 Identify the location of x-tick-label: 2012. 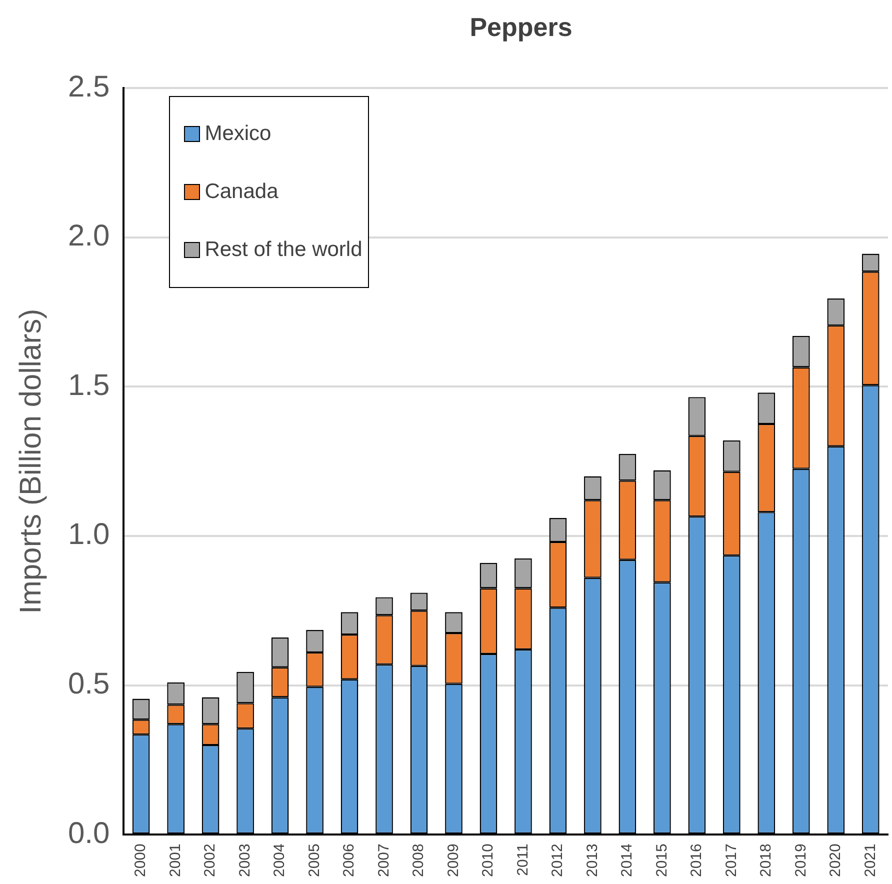
(557, 861).